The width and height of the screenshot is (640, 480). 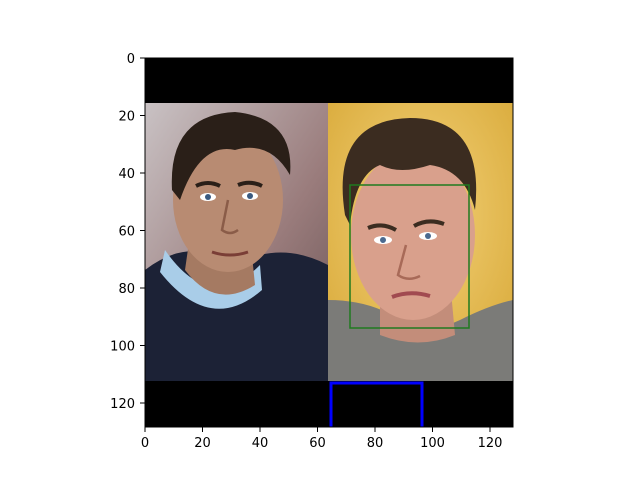 I want to click on top-padding, so click(x=329, y=80).